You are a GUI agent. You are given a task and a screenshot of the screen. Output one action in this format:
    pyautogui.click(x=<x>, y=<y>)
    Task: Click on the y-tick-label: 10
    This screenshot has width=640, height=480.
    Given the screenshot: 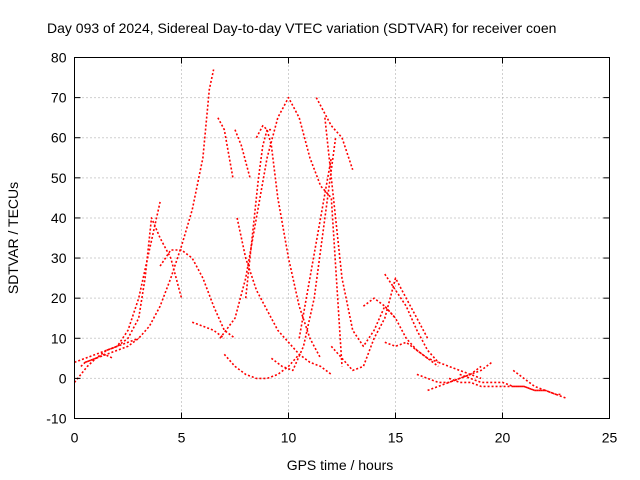 What is the action you would take?
    pyautogui.click(x=59, y=338)
    